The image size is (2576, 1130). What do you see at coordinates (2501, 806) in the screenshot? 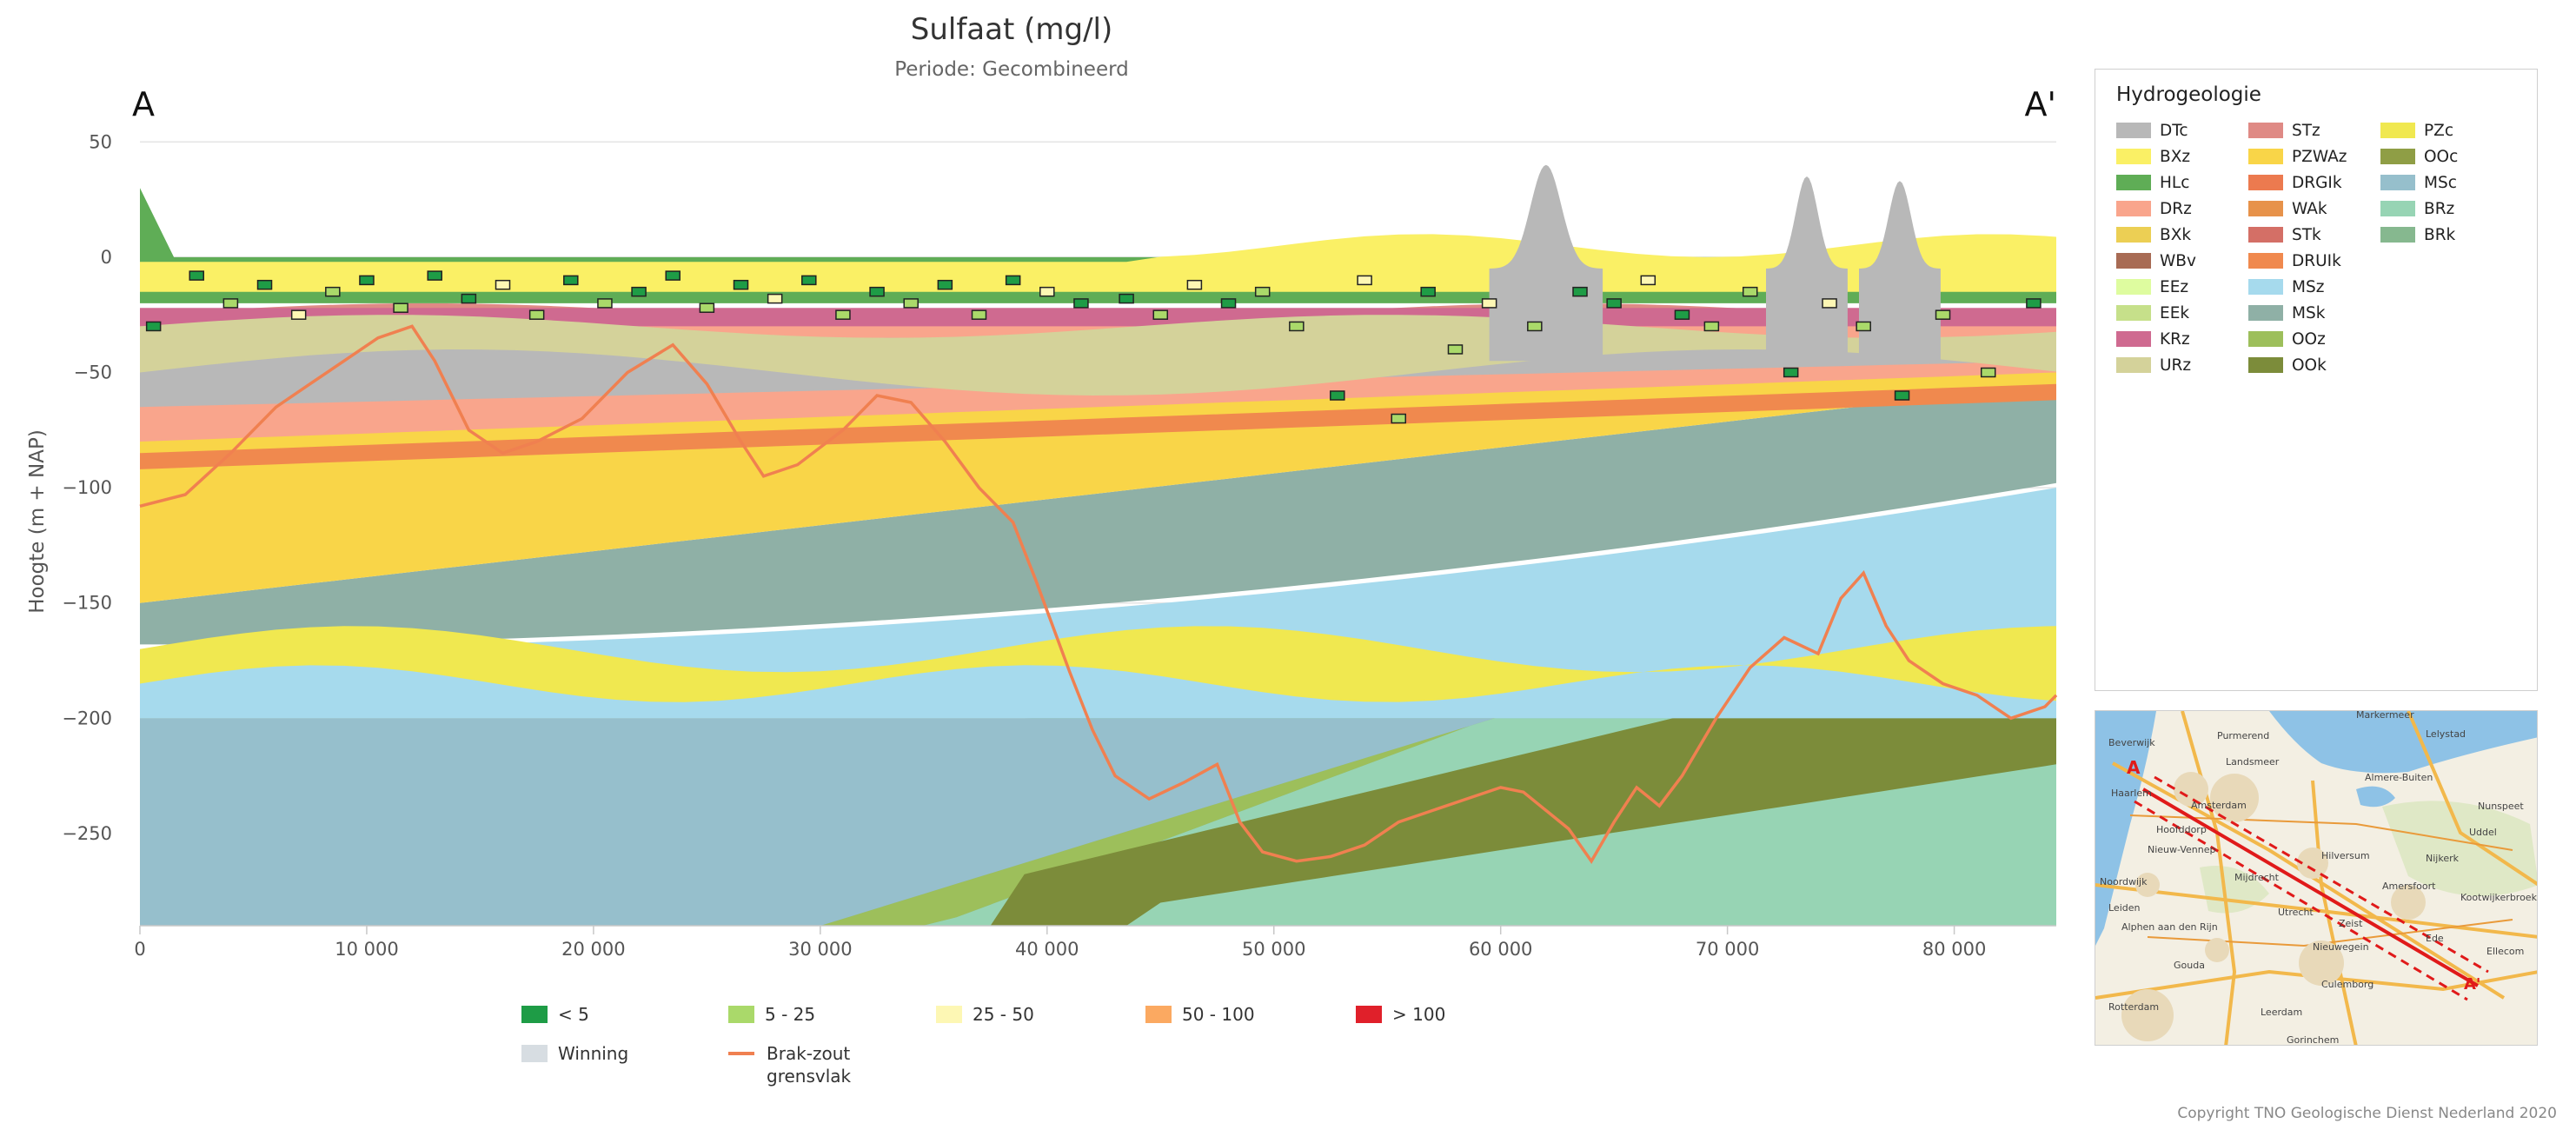
I see `map-place-label: Nunspeet` at bounding box center [2501, 806].